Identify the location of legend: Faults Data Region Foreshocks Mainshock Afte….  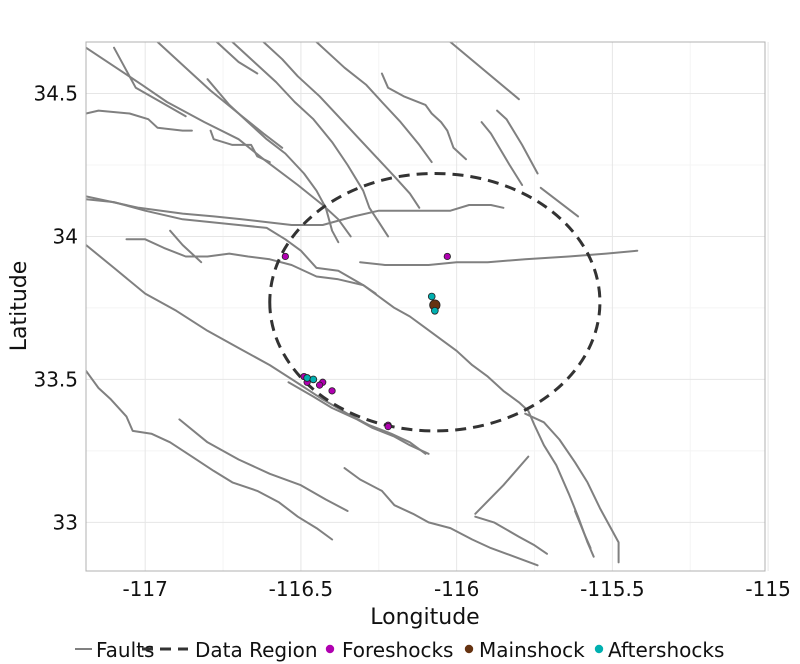
(399, 650).